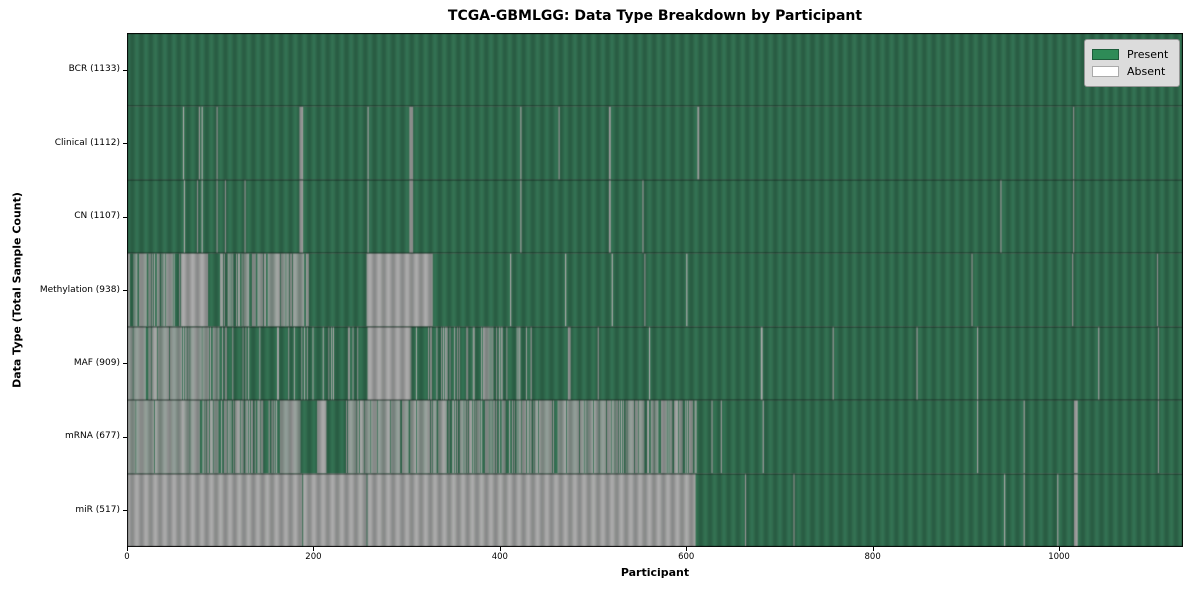  Describe the element at coordinates (97, 216) in the screenshot. I see `y-tick-label: CN (1107)` at that location.